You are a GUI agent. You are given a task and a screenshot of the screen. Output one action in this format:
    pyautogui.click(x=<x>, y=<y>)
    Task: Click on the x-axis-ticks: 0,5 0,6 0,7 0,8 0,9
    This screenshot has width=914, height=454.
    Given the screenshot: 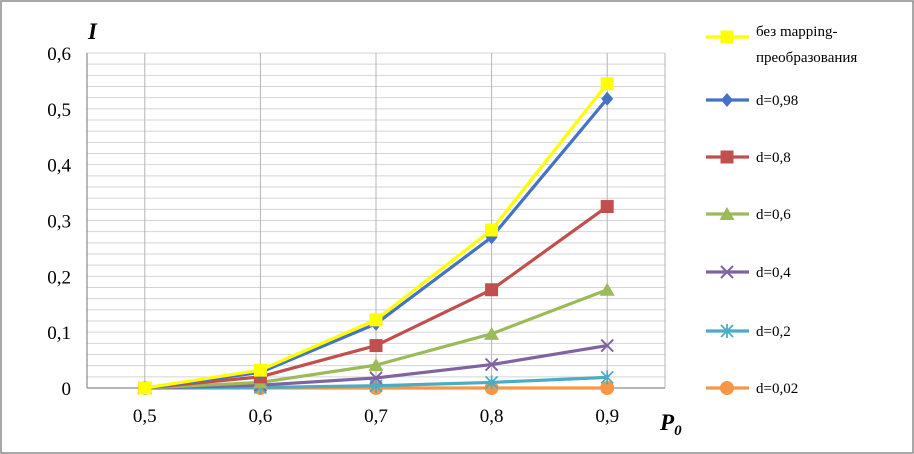 What is the action you would take?
    pyautogui.click(x=376, y=407)
    